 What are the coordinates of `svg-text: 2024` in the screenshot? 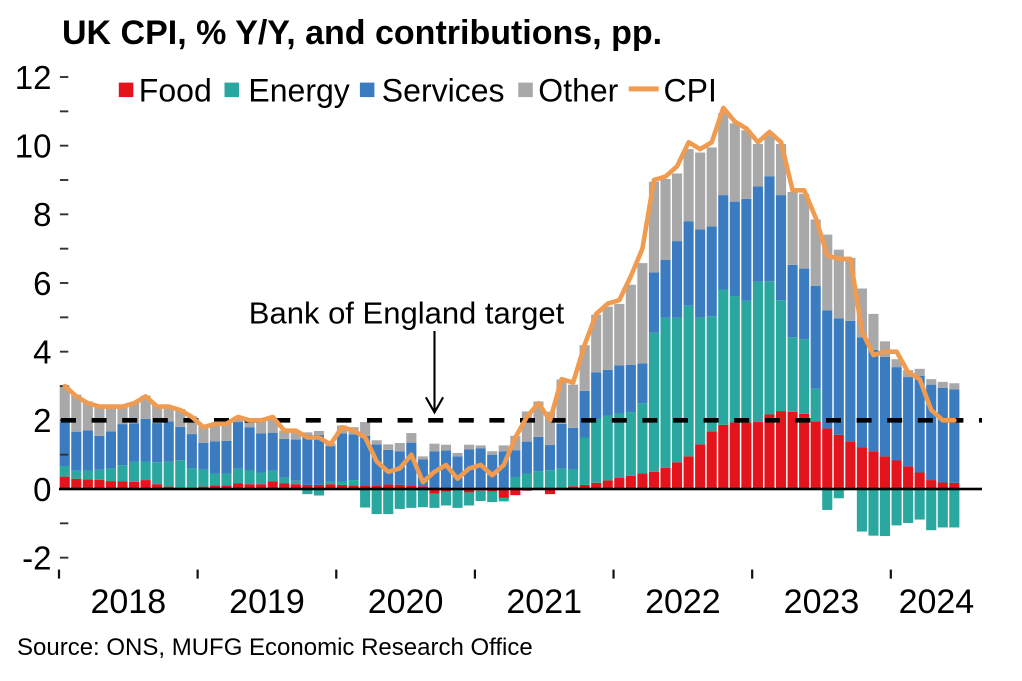 It's located at (937, 602).